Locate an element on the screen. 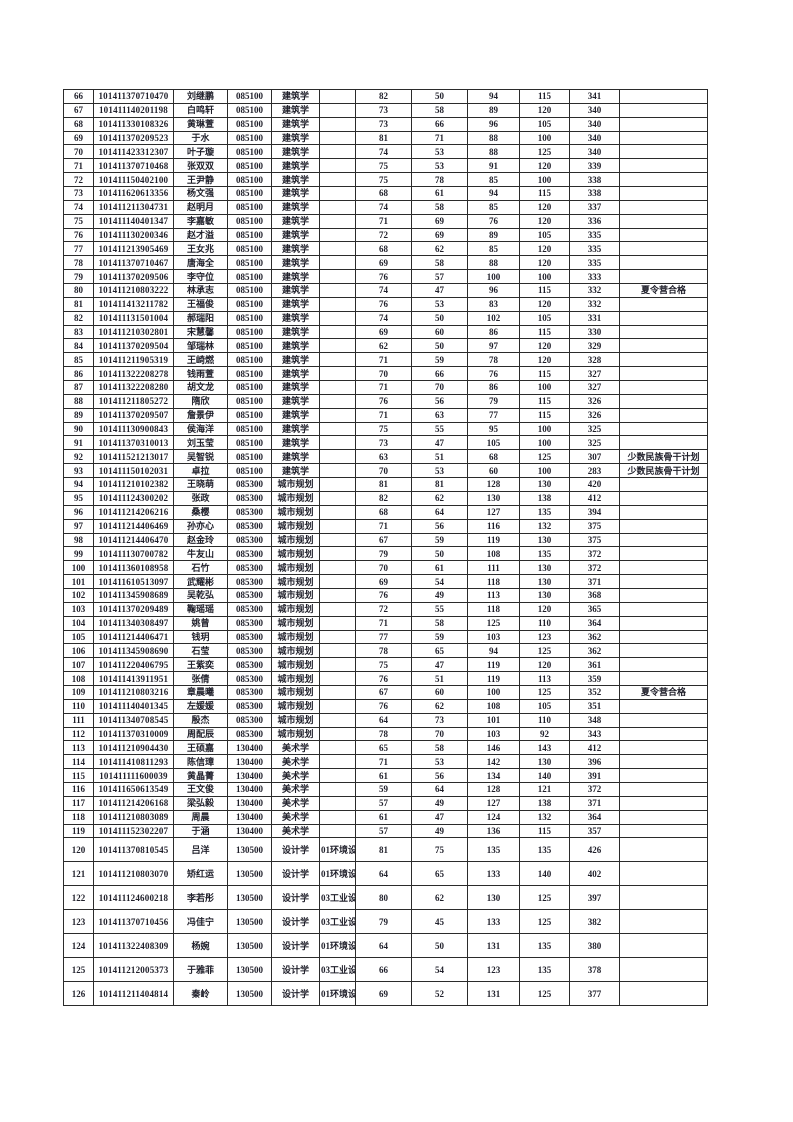  cell-total: 402 is located at coordinates (594, 874).